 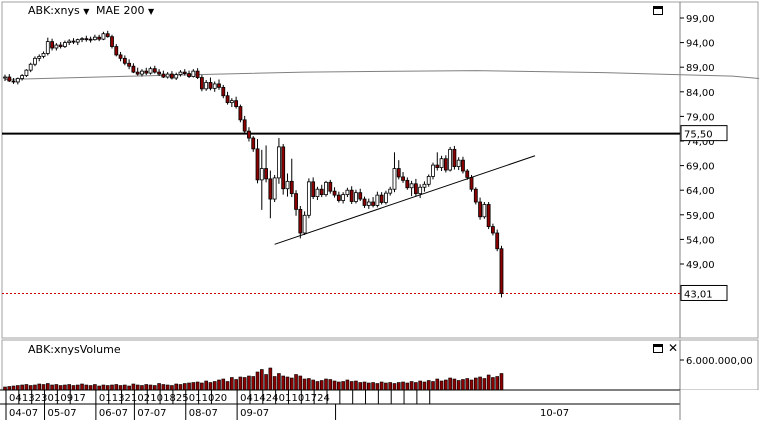 I want to click on day-tick-label: 14, so click(x=259, y=398).